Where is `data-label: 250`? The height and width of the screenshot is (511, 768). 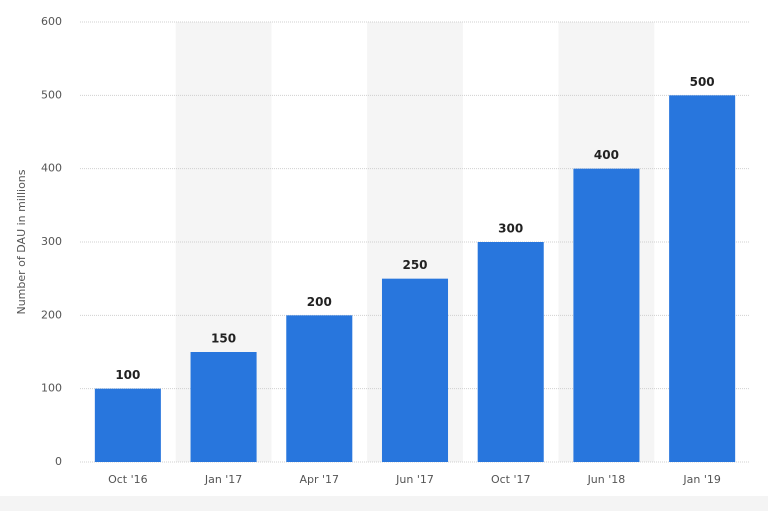 data-label: 250 is located at coordinates (414, 265).